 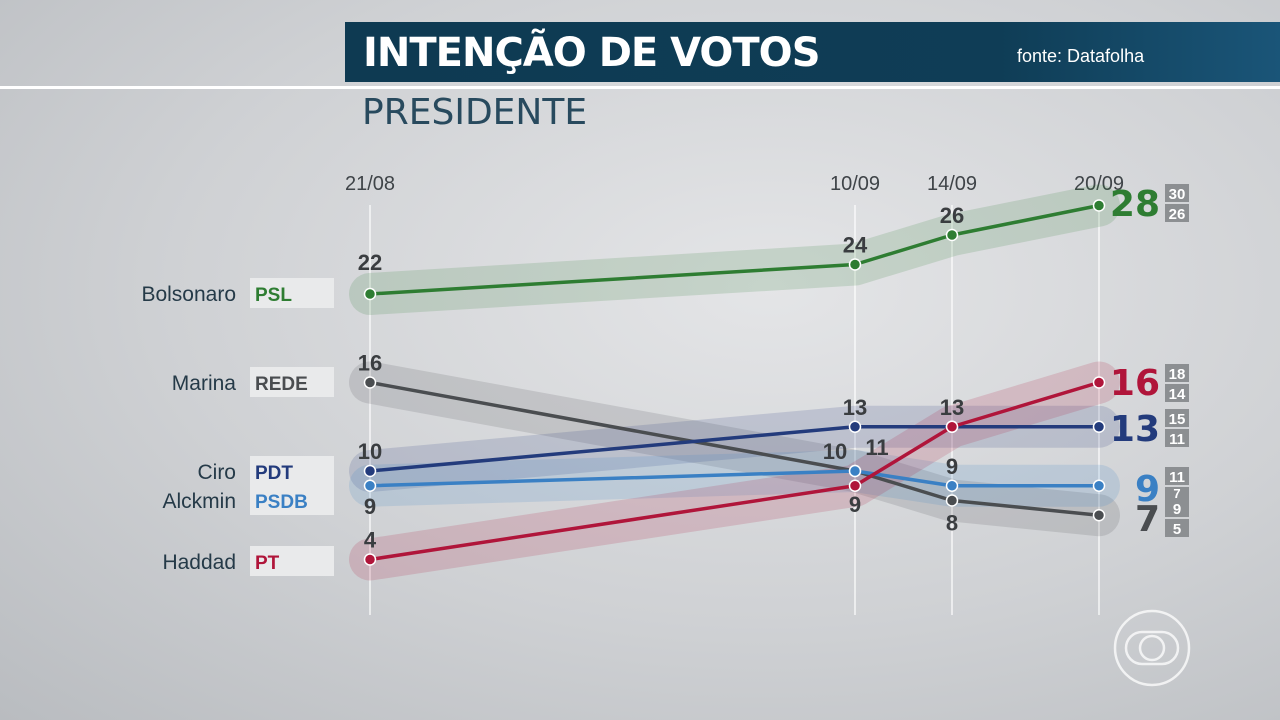 I want to click on source-label: fonte: Datafolha, so click(x=1081, y=56).